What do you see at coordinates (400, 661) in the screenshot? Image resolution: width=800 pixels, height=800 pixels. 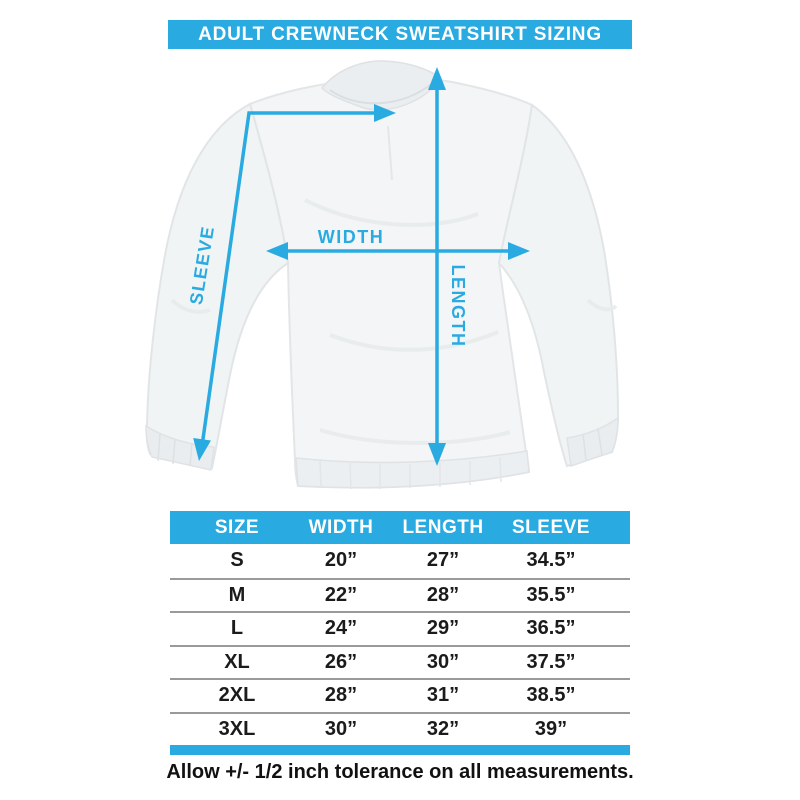 I see `table-row: XL 26” 30” 37.5”` at bounding box center [400, 661].